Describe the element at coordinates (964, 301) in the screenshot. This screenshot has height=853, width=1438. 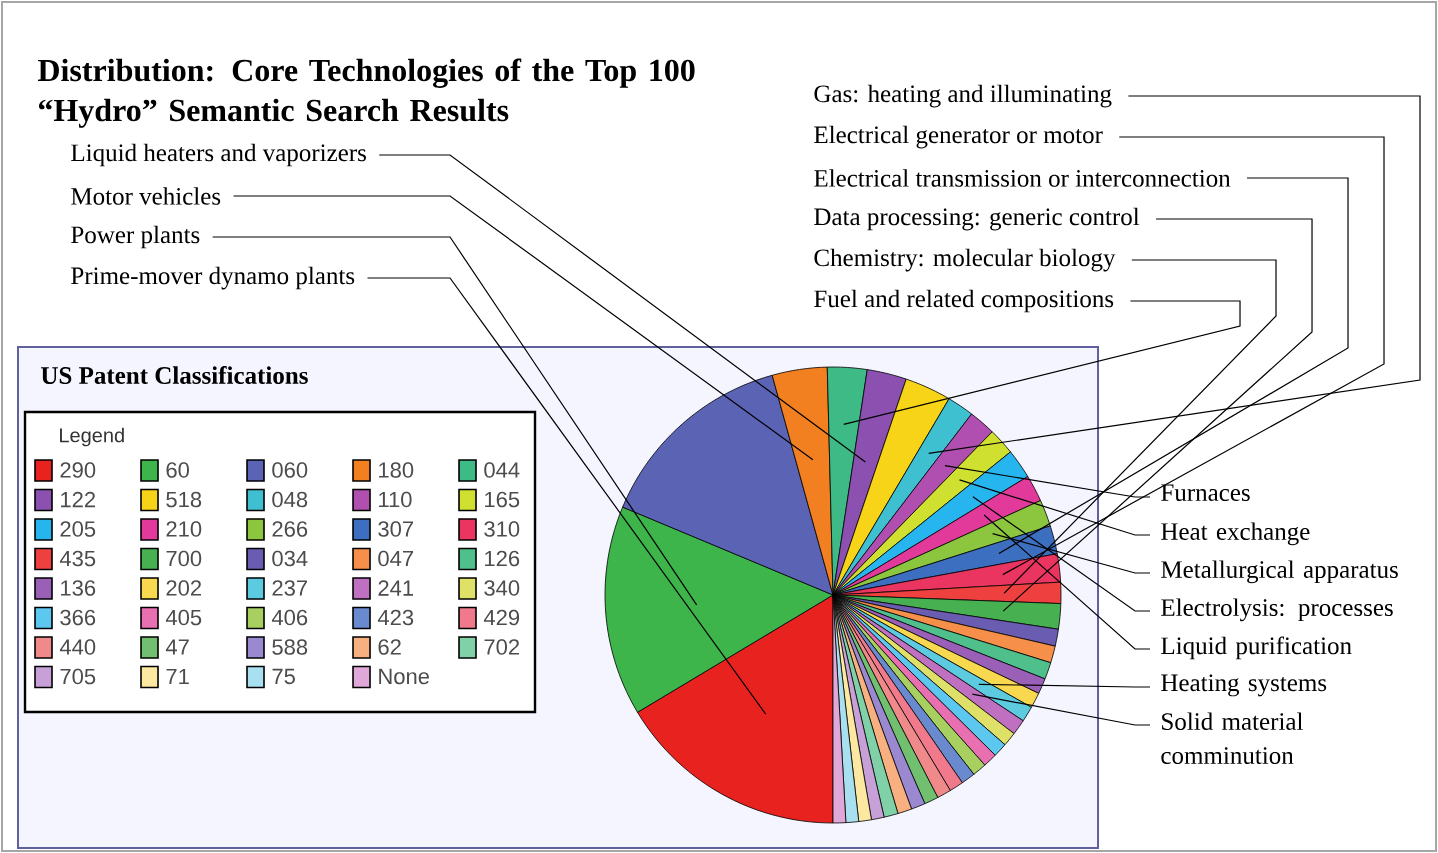
I see `text: Fuel and related compositions` at that location.